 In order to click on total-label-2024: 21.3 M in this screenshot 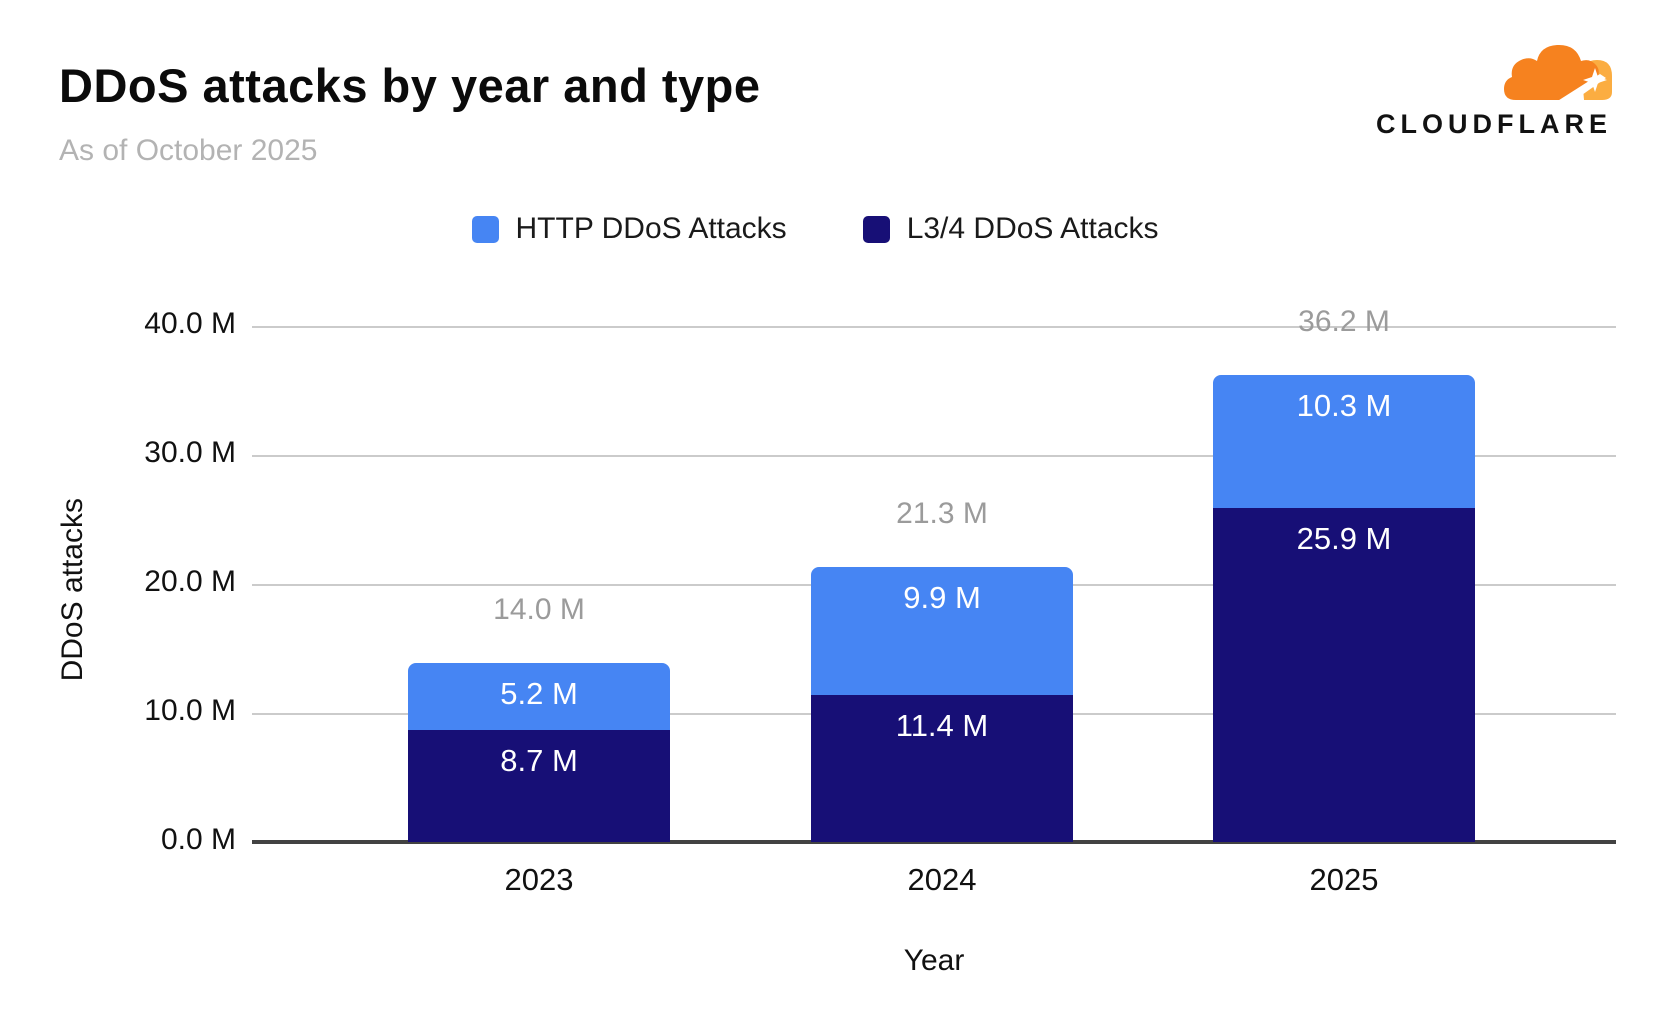, I will do `click(942, 514)`.